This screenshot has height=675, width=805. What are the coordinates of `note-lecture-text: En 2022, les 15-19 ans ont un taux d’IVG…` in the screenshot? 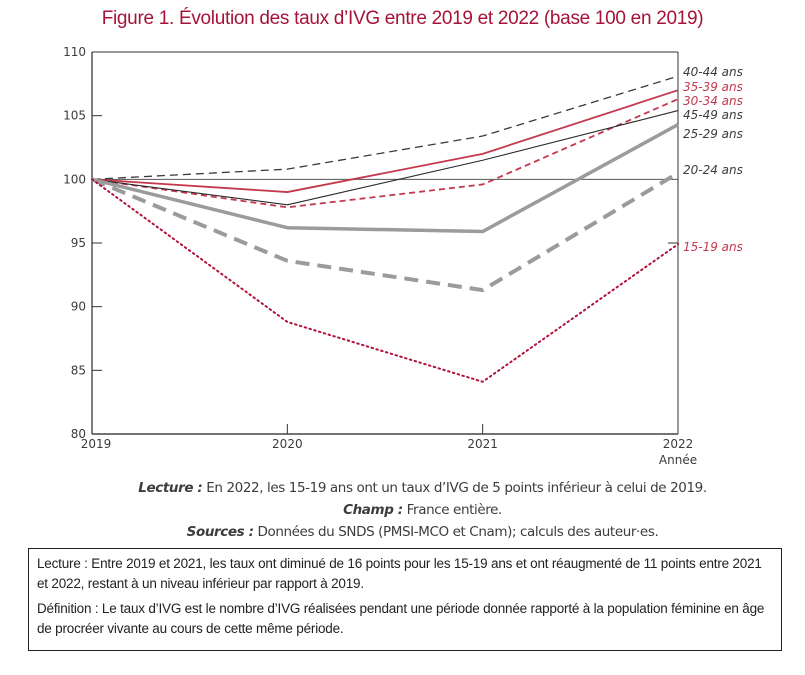 It's located at (454, 488).